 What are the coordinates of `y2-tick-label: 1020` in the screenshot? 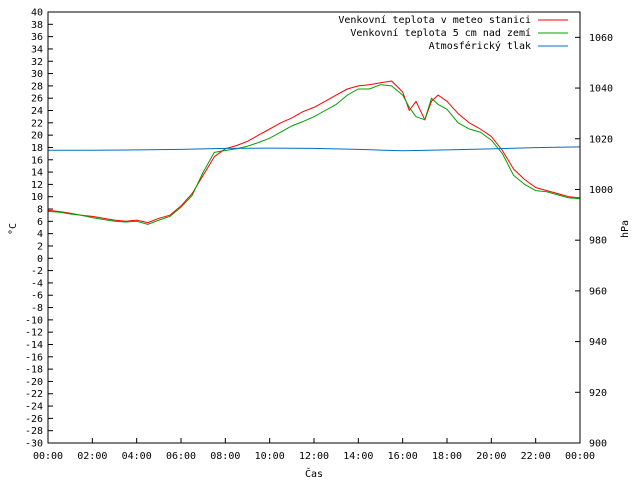 It's located at (601, 139).